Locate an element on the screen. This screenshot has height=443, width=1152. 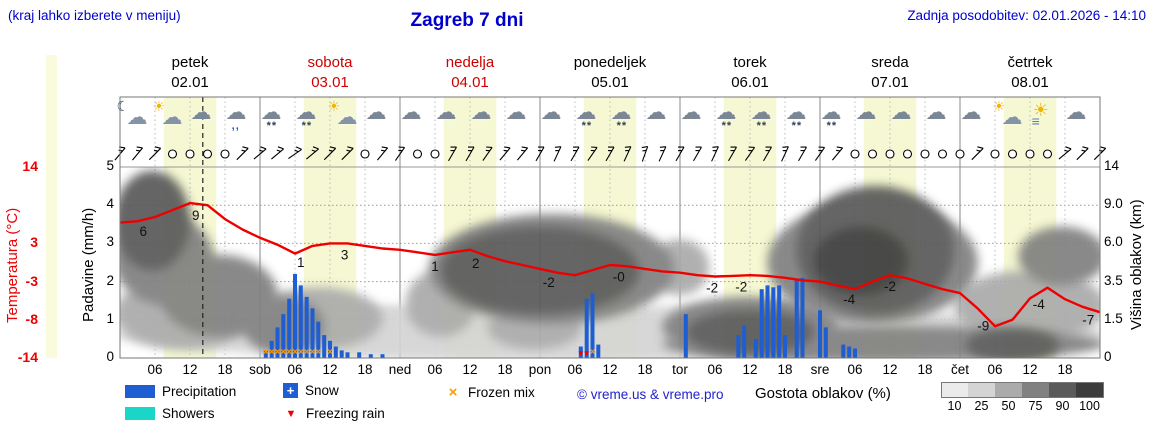
svg-text: -4 is located at coordinates (1039, 304).